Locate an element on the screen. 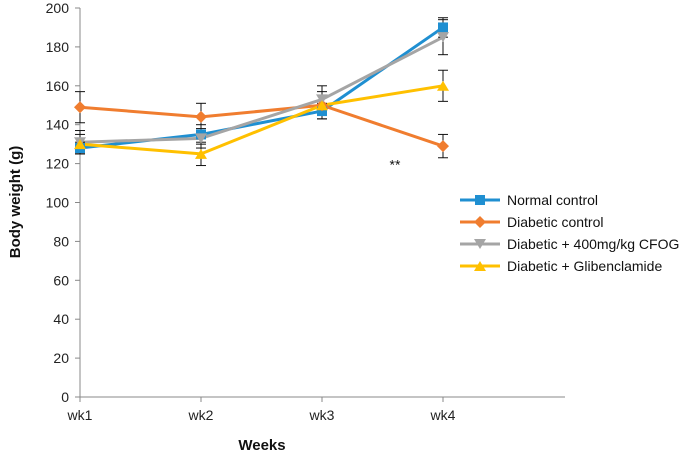 The height and width of the screenshot is (458, 699). y-tick-label: 20 is located at coordinates (61, 358).